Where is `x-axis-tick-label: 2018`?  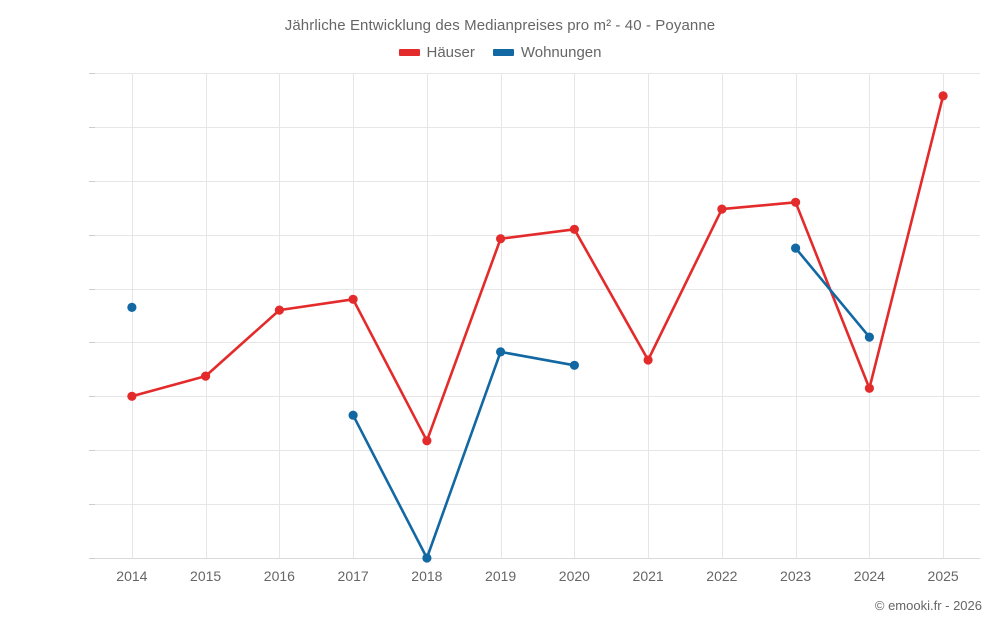
x-axis-tick-label: 2018 is located at coordinates (427, 576).